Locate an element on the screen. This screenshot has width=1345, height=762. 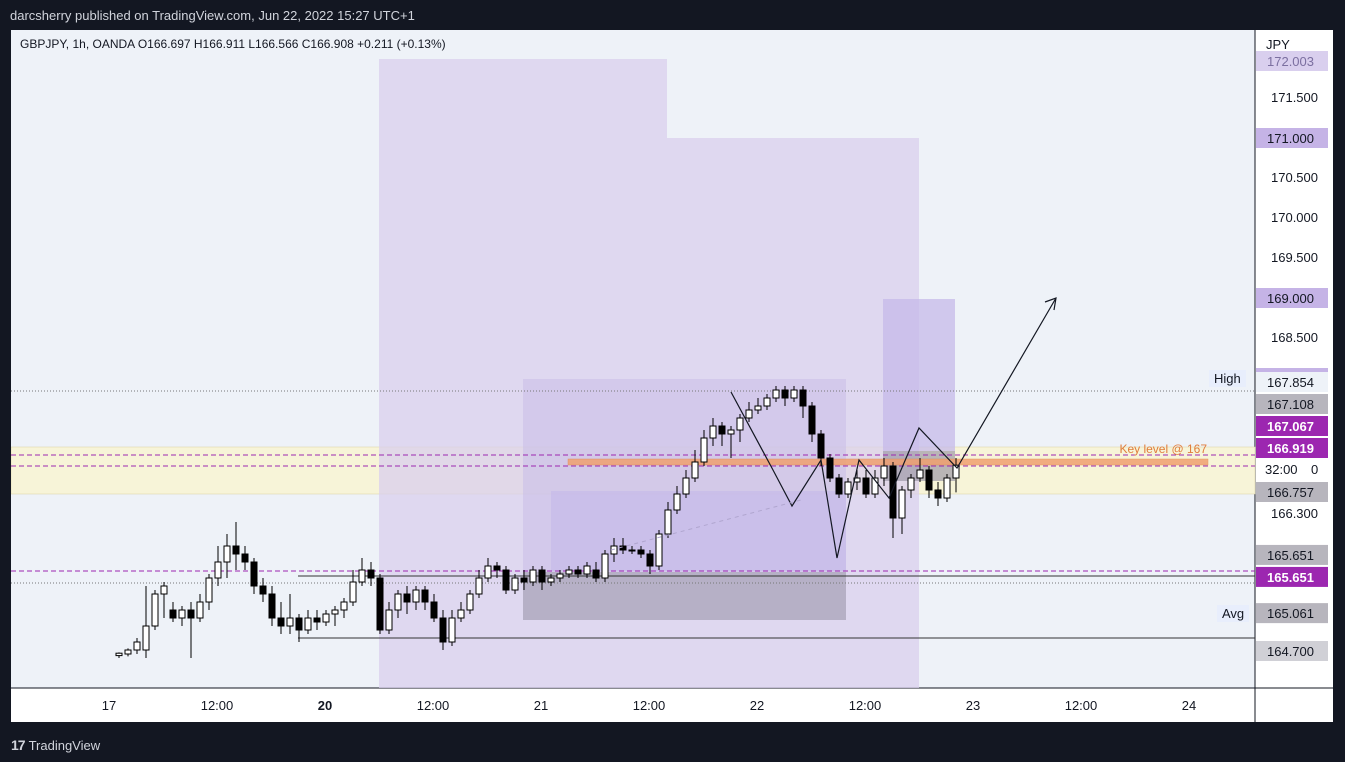
y-tick-label: 170.500 is located at coordinates (1294, 177).